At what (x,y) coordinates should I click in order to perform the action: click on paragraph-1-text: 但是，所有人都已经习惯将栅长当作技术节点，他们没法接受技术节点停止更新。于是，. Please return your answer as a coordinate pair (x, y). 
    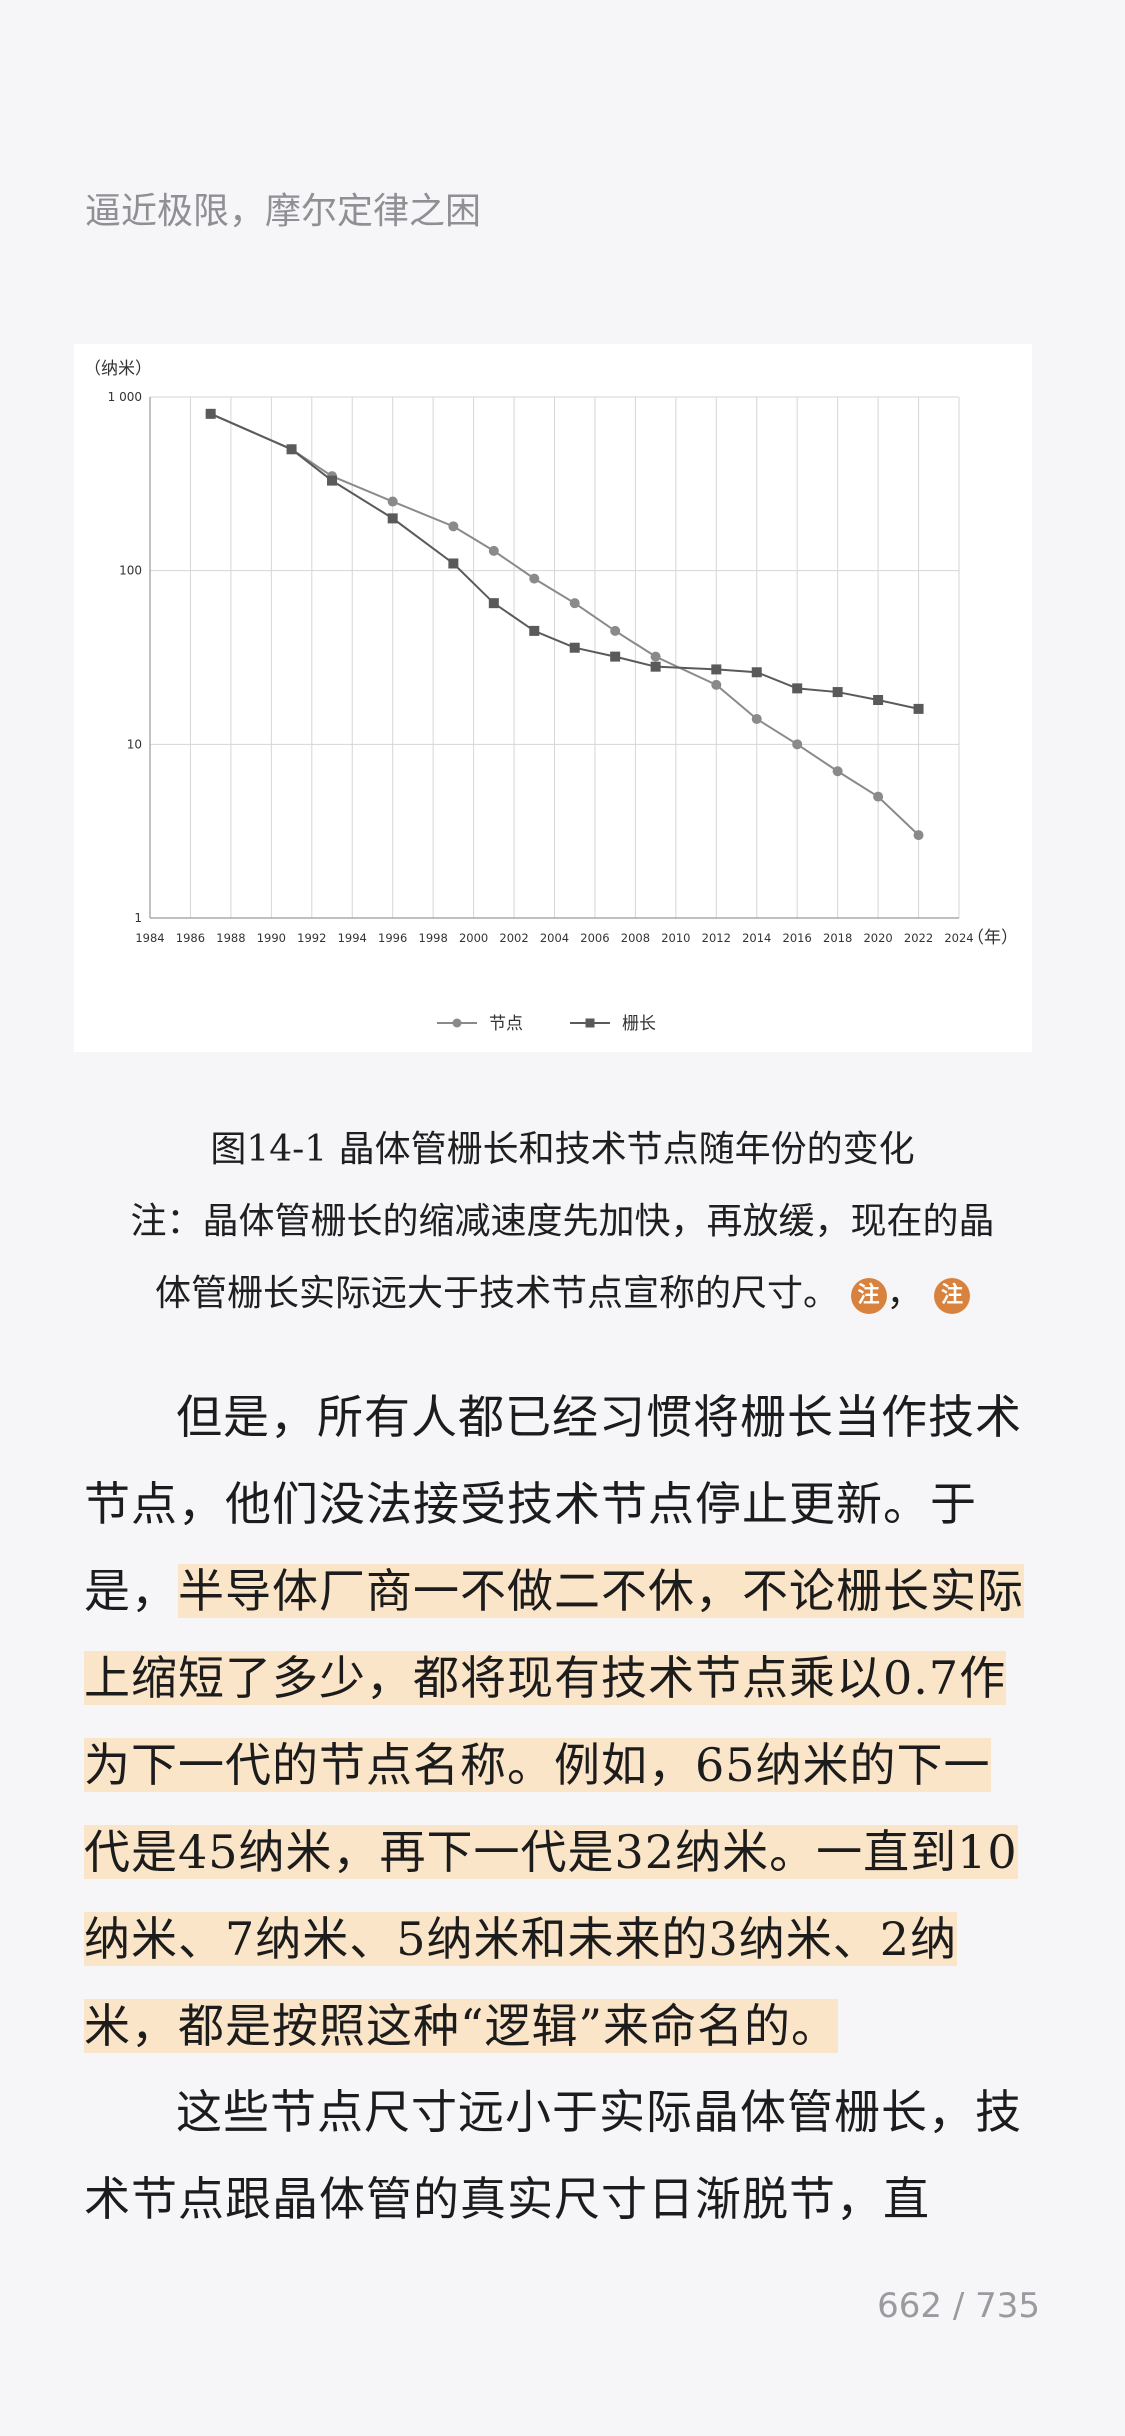
    Looking at the image, I should click on (553, 1504).